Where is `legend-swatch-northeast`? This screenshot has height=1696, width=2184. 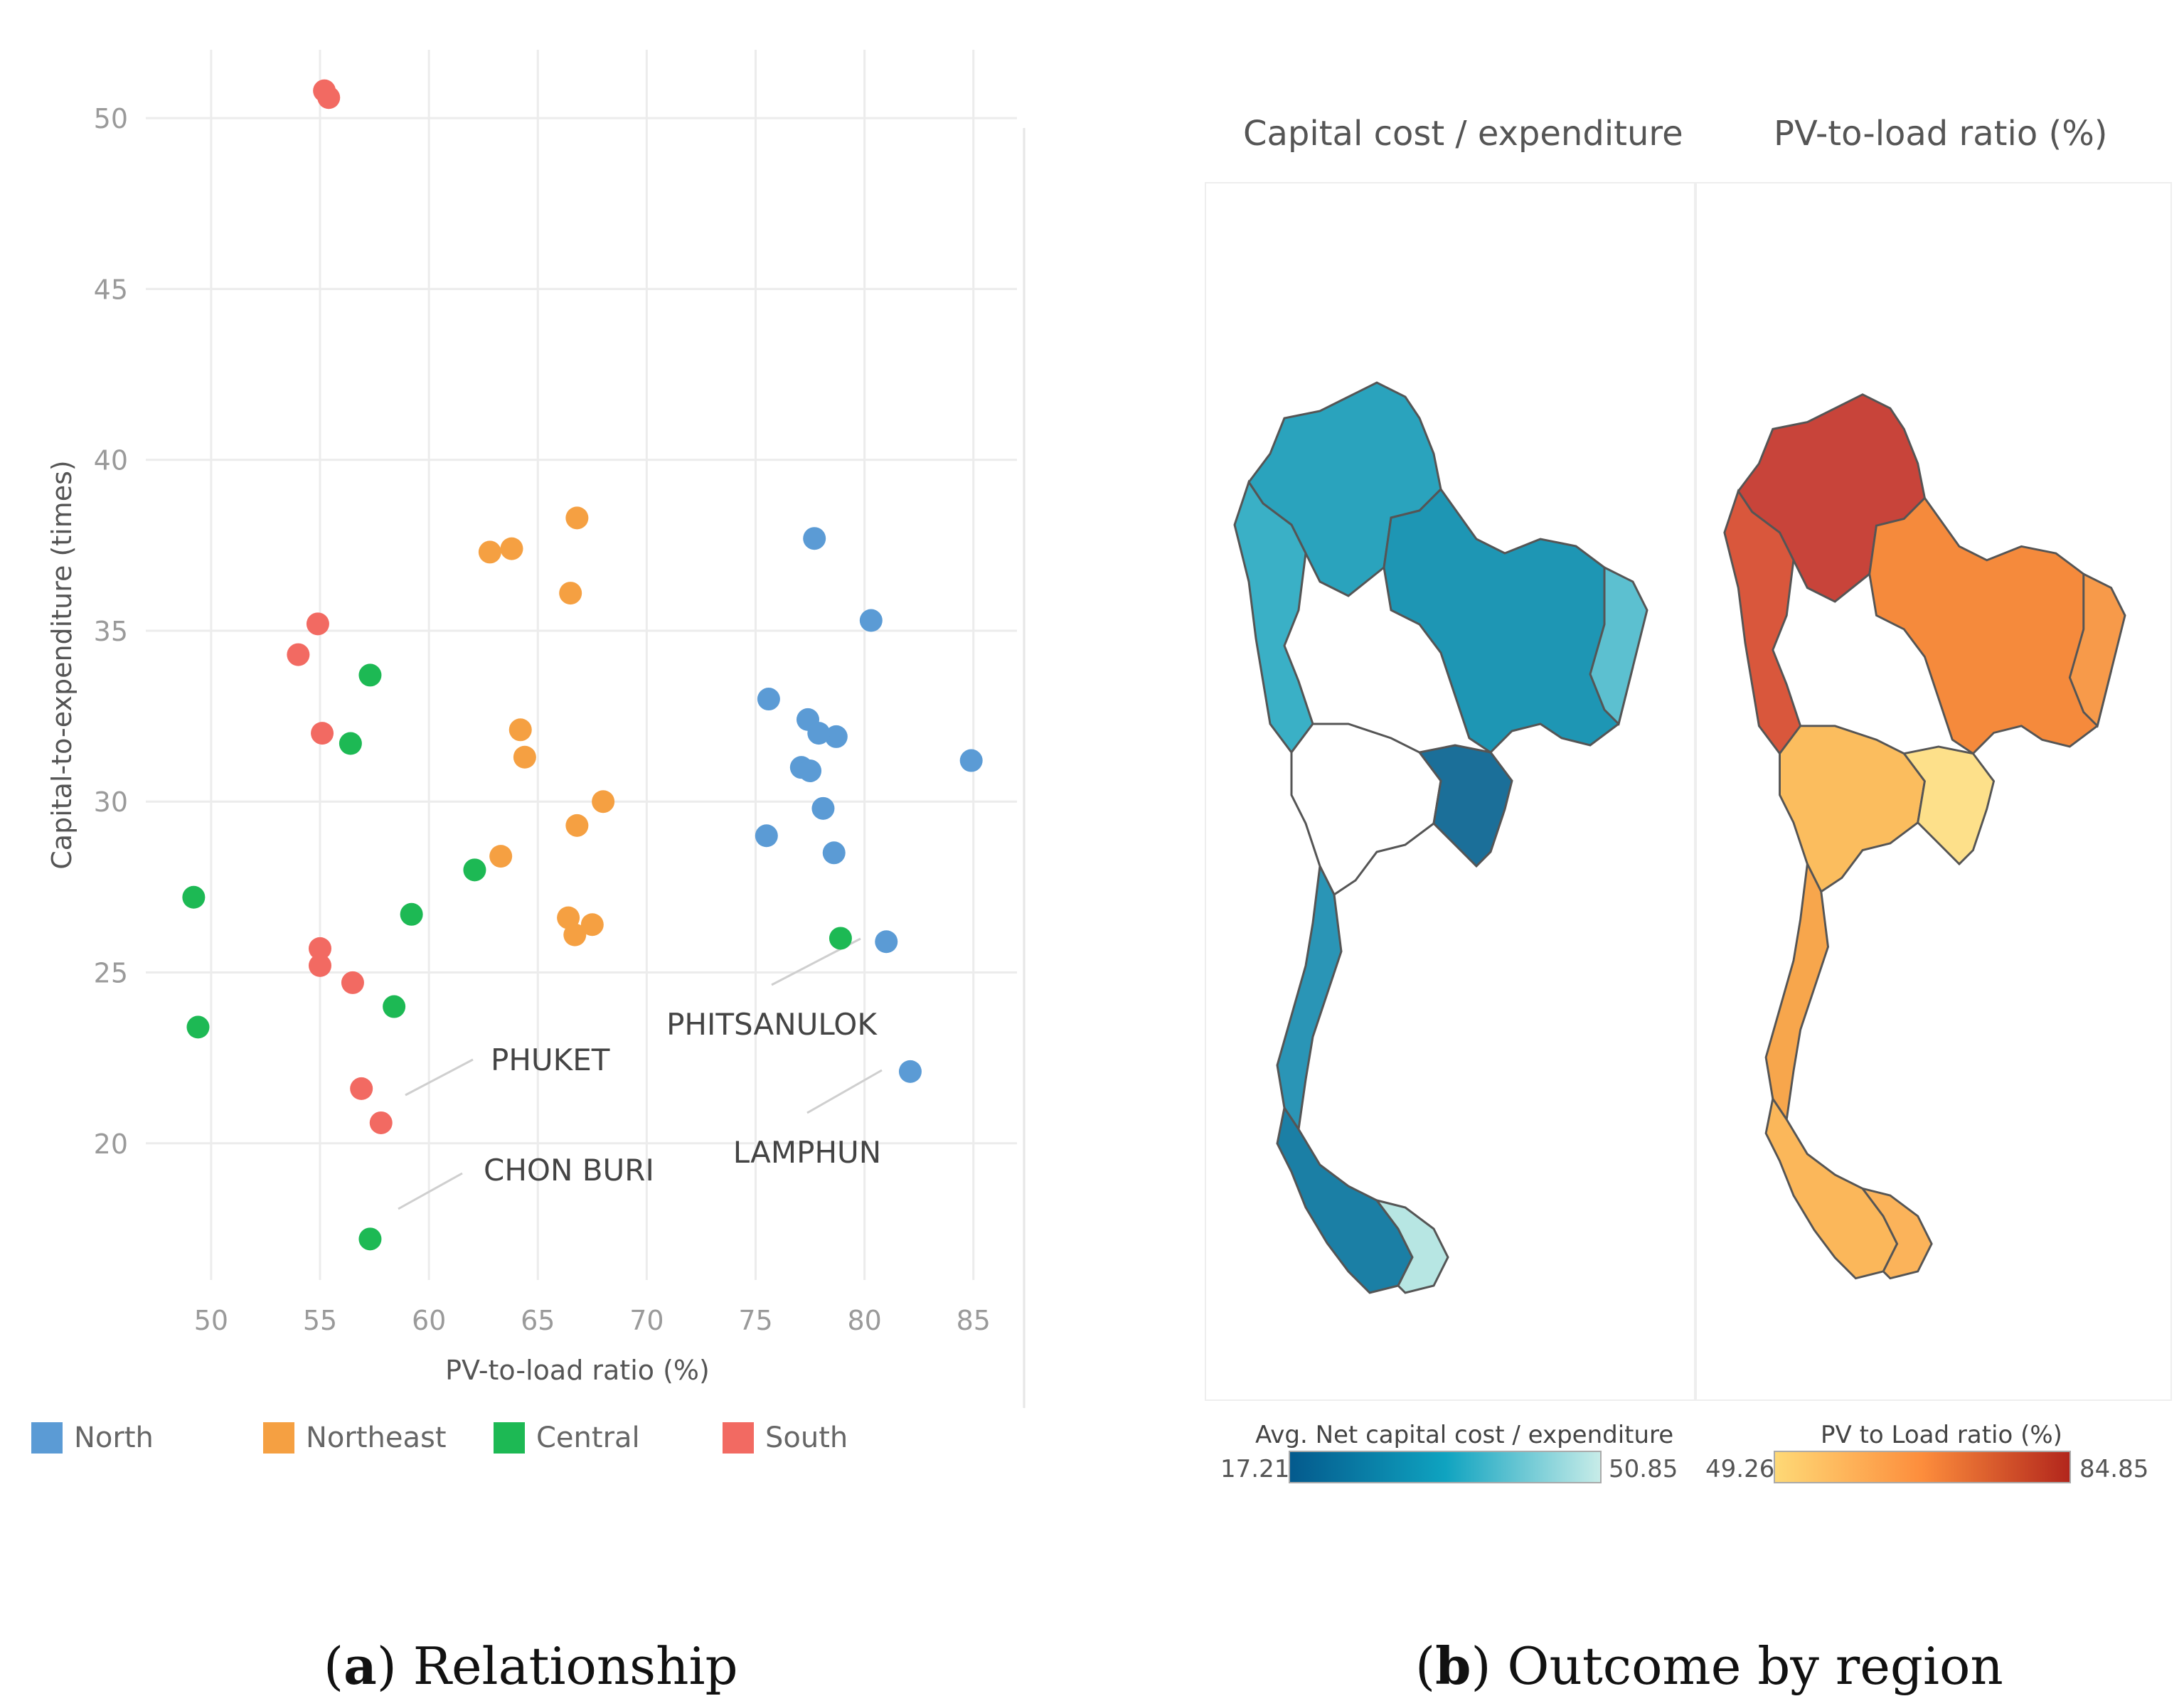
legend-swatch-northeast is located at coordinates (278, 1438).